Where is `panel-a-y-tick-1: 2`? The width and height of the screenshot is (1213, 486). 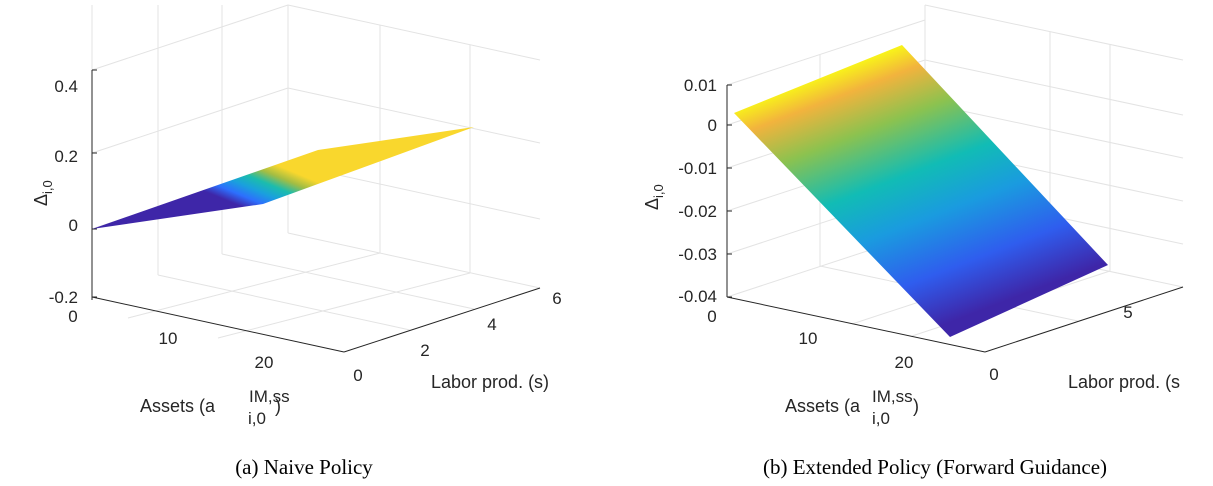 panel-a-y-tick-1: 2 is located at coordinates (424, 350).